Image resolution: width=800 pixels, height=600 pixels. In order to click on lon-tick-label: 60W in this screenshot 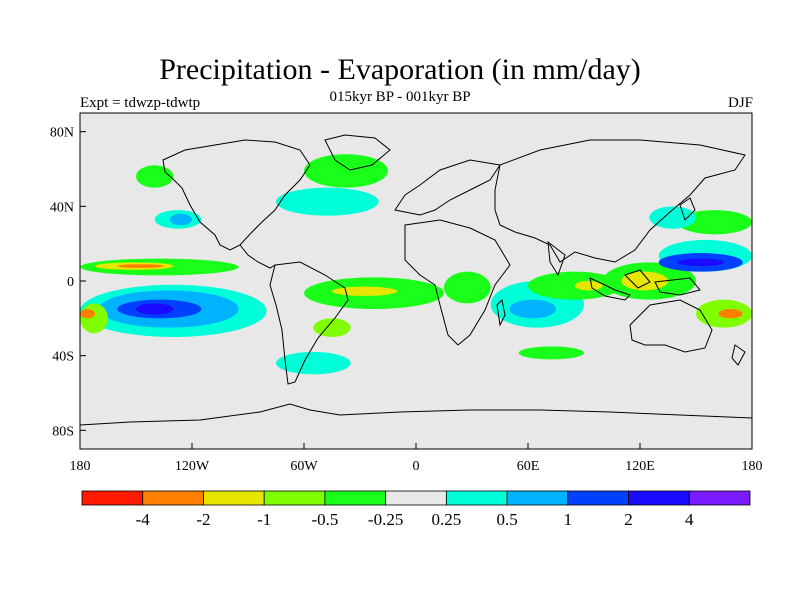, I will do `click(304, 466)`.